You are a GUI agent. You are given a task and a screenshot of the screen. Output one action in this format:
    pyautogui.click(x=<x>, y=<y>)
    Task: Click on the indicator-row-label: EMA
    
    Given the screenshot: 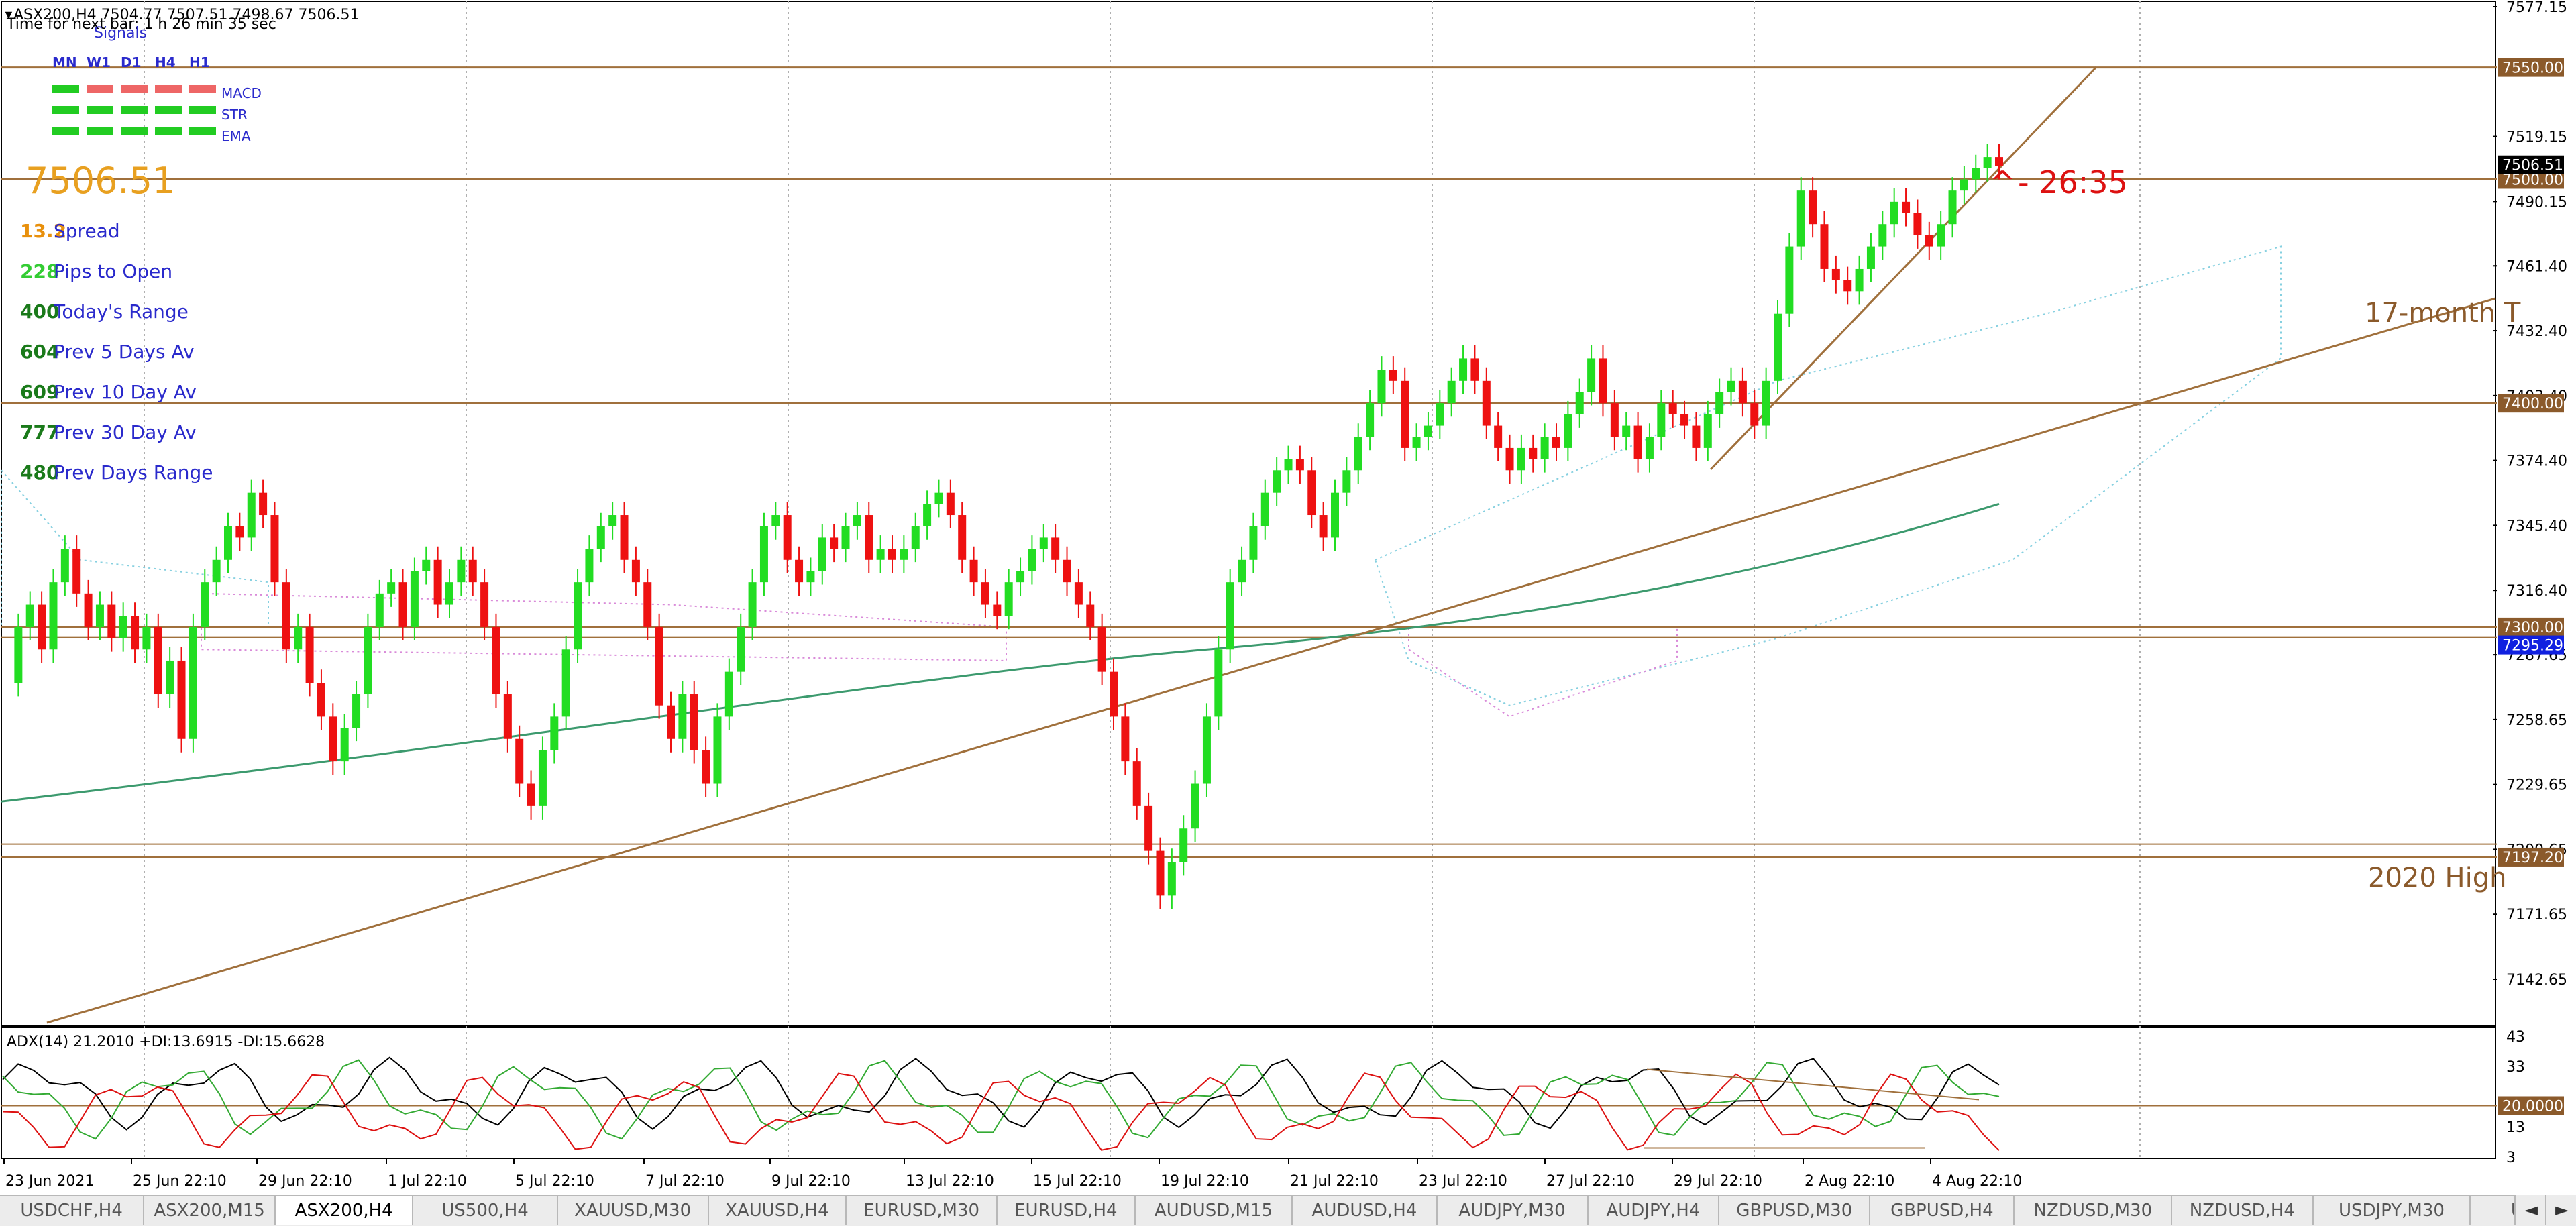 What is the action you would take?
    pyautogui.click(x=236, y=136)
    